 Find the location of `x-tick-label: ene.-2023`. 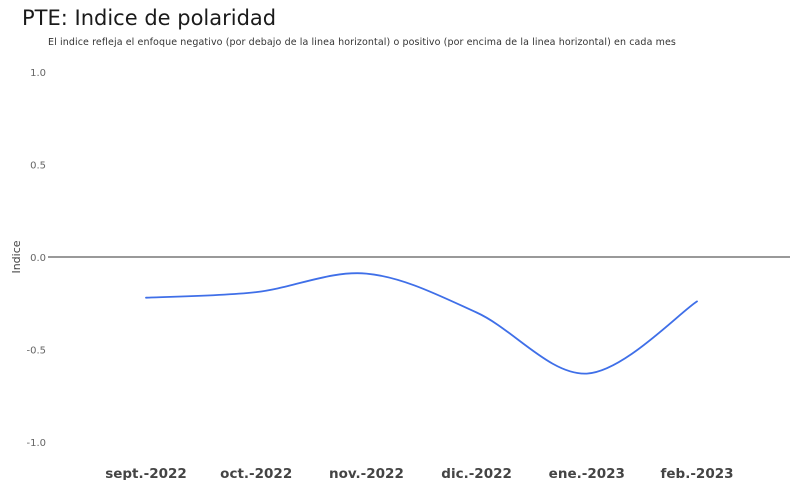

x-tick-label: ene.-2023 is located at coordinates (587, 473).